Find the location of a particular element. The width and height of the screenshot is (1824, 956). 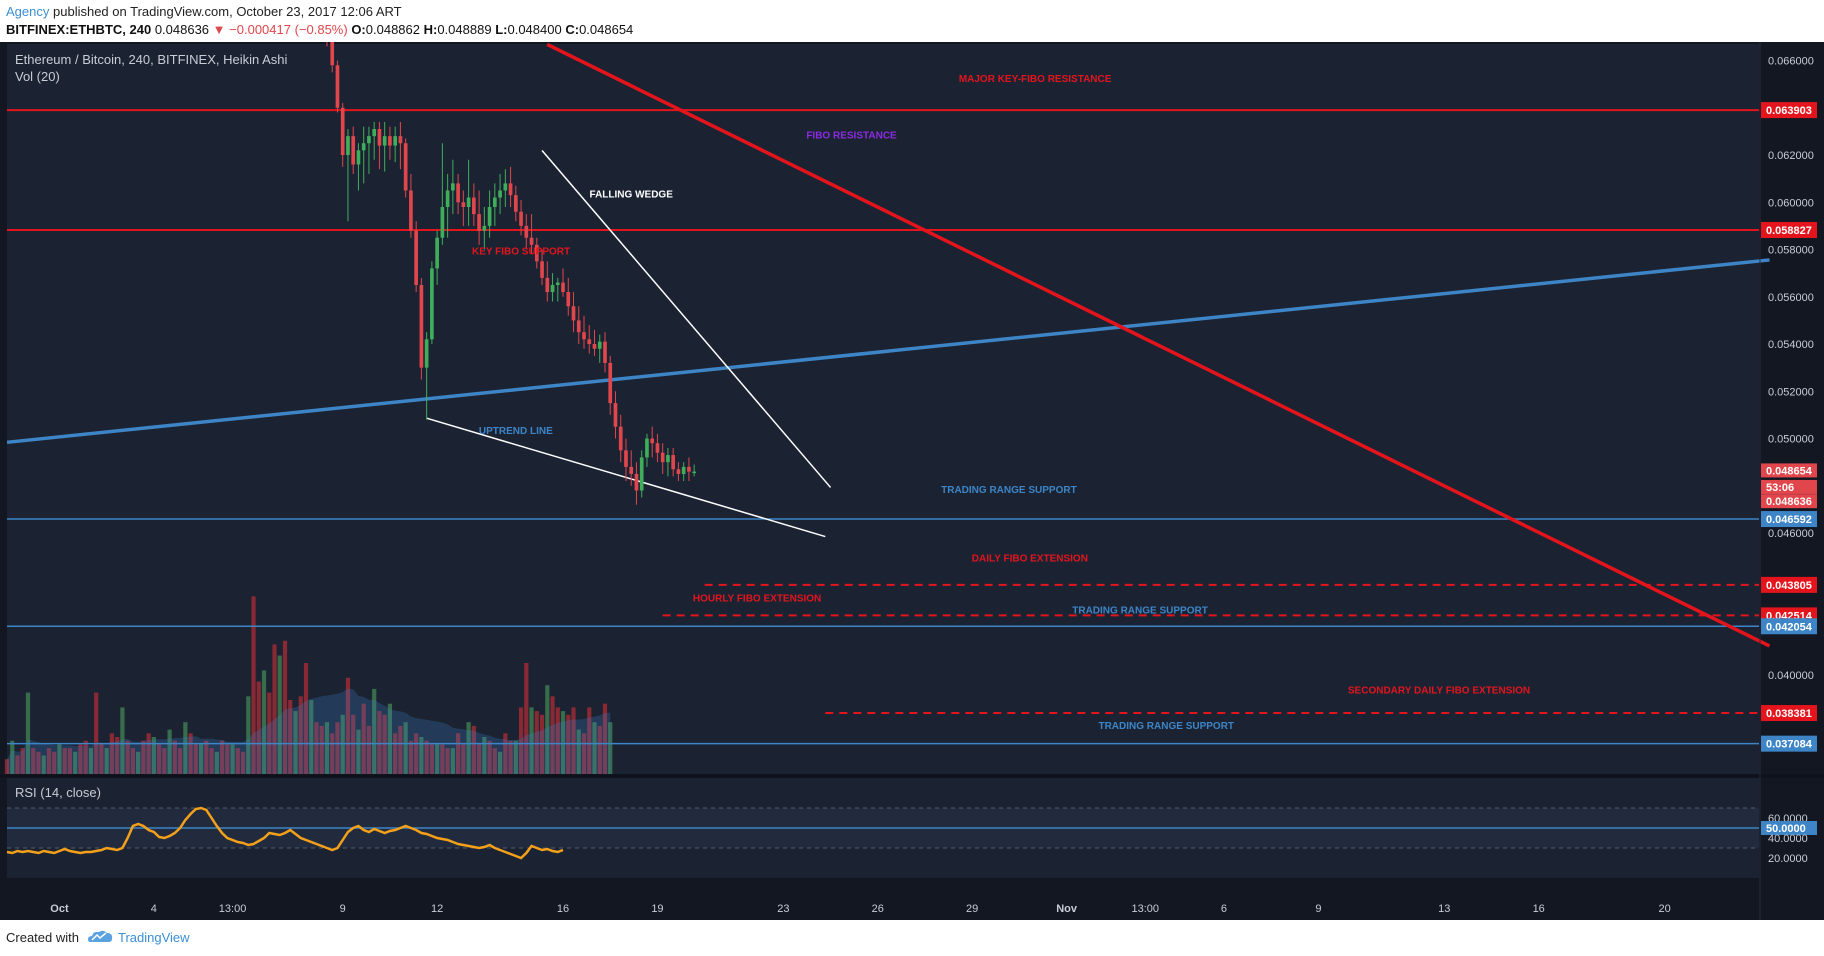

level-price-text: 0.043805 is located at coordinates (1789, 586).